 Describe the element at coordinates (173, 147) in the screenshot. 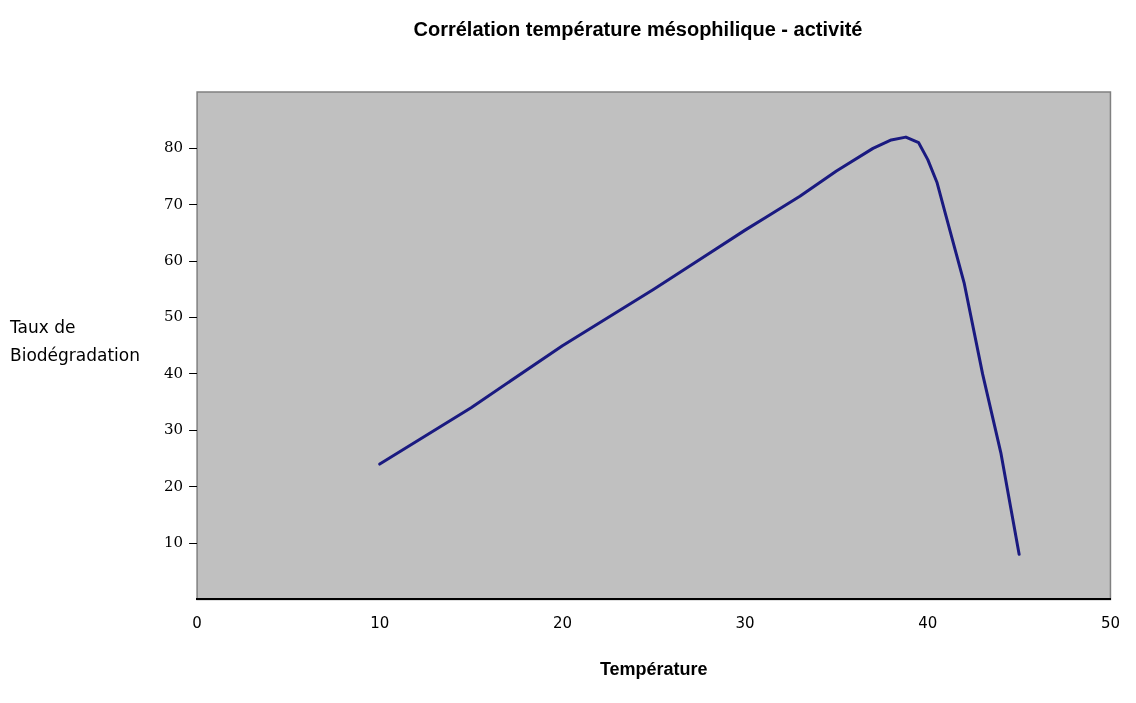

I see `y-tick-label: 80` at that location.